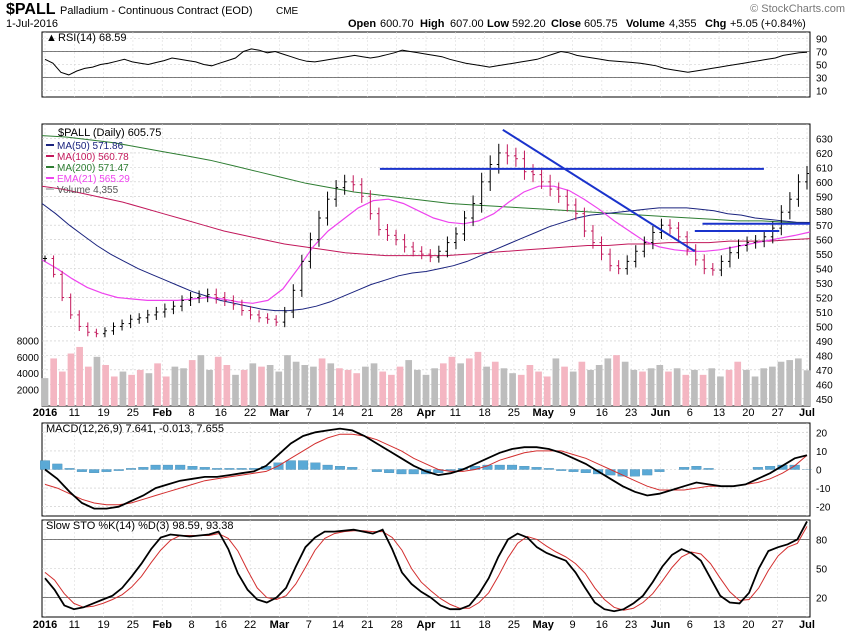  I want to click on symbol-title: $PALL, so click(31, 9).